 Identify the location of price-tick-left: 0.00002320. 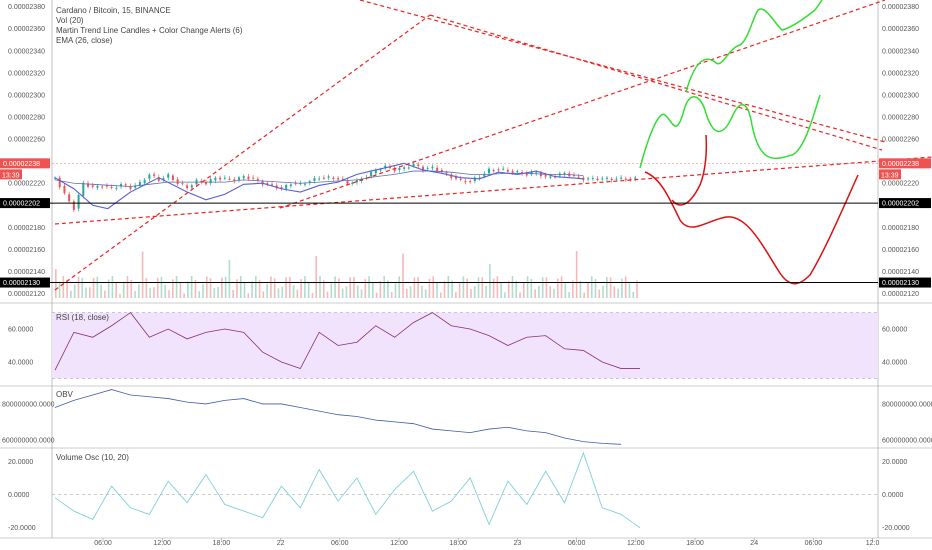
(26, 73).